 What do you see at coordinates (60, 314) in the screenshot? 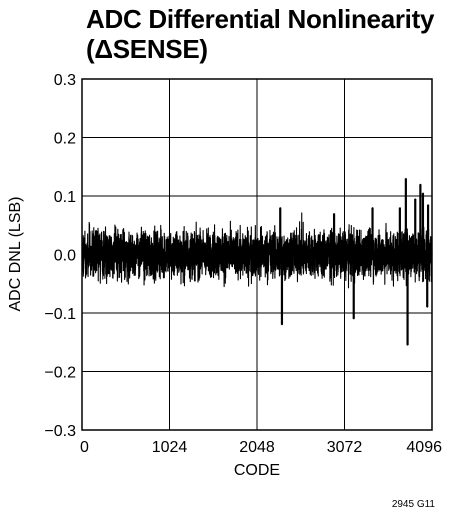
I see `y-tick-label: −0.1` at bounding box center [60, 314].